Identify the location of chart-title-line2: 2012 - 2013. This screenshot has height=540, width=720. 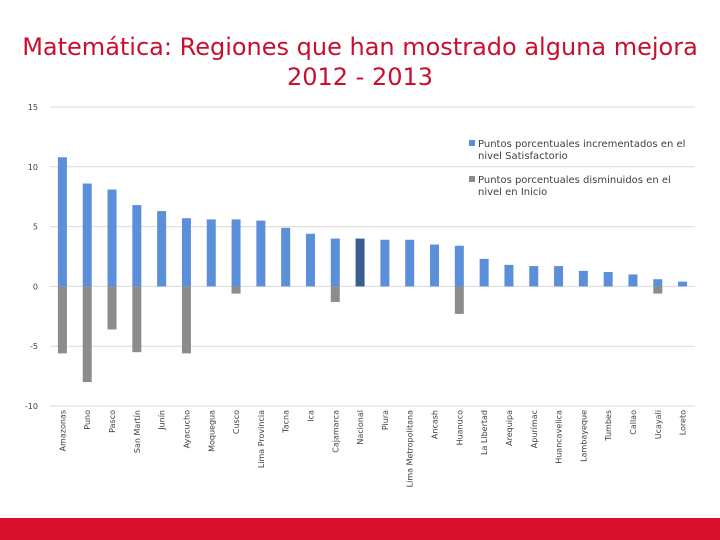
(360, 77).